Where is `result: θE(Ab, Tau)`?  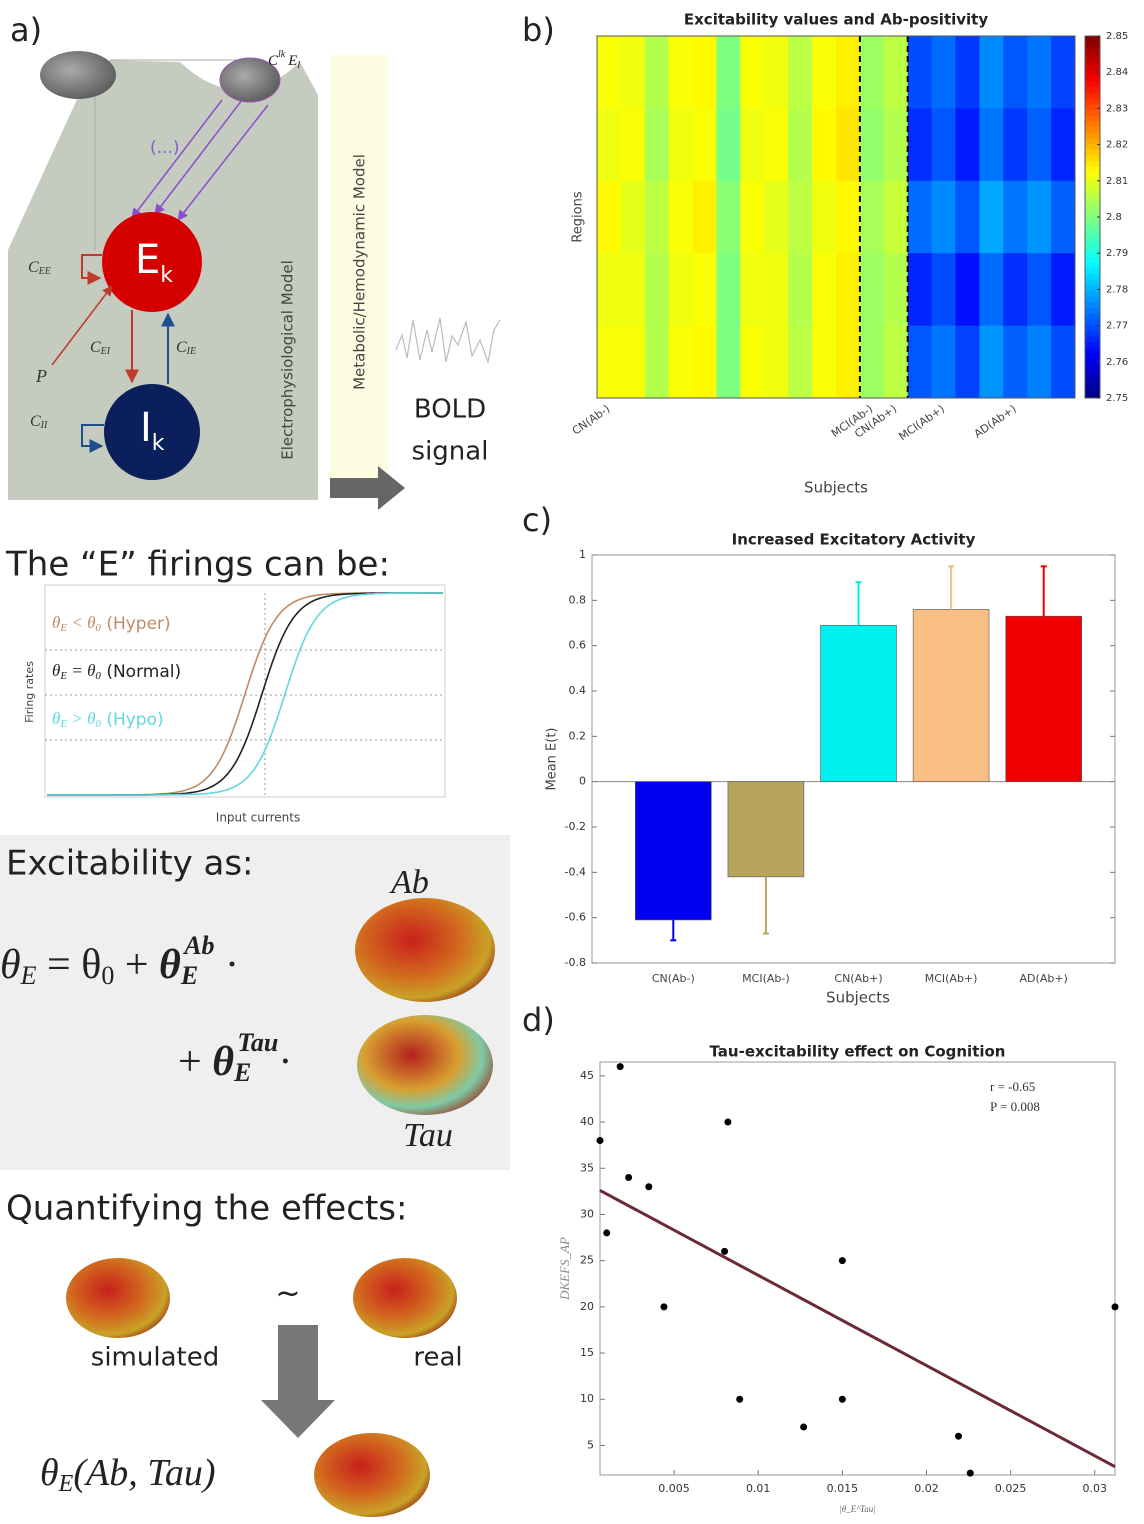 result: θE(Ab, Tau) is located at coordinates (128, 1474).